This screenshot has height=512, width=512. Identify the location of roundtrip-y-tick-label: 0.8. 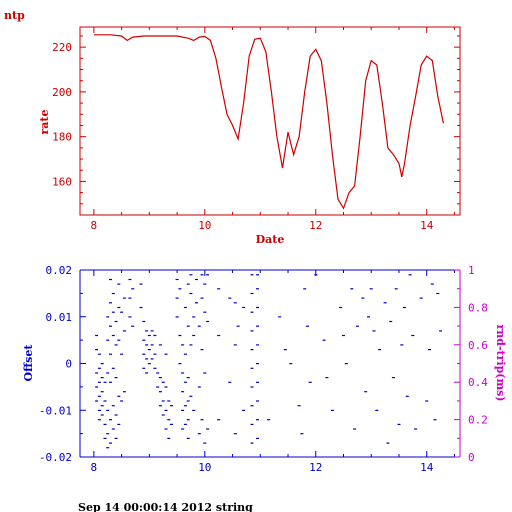
(478, 307).